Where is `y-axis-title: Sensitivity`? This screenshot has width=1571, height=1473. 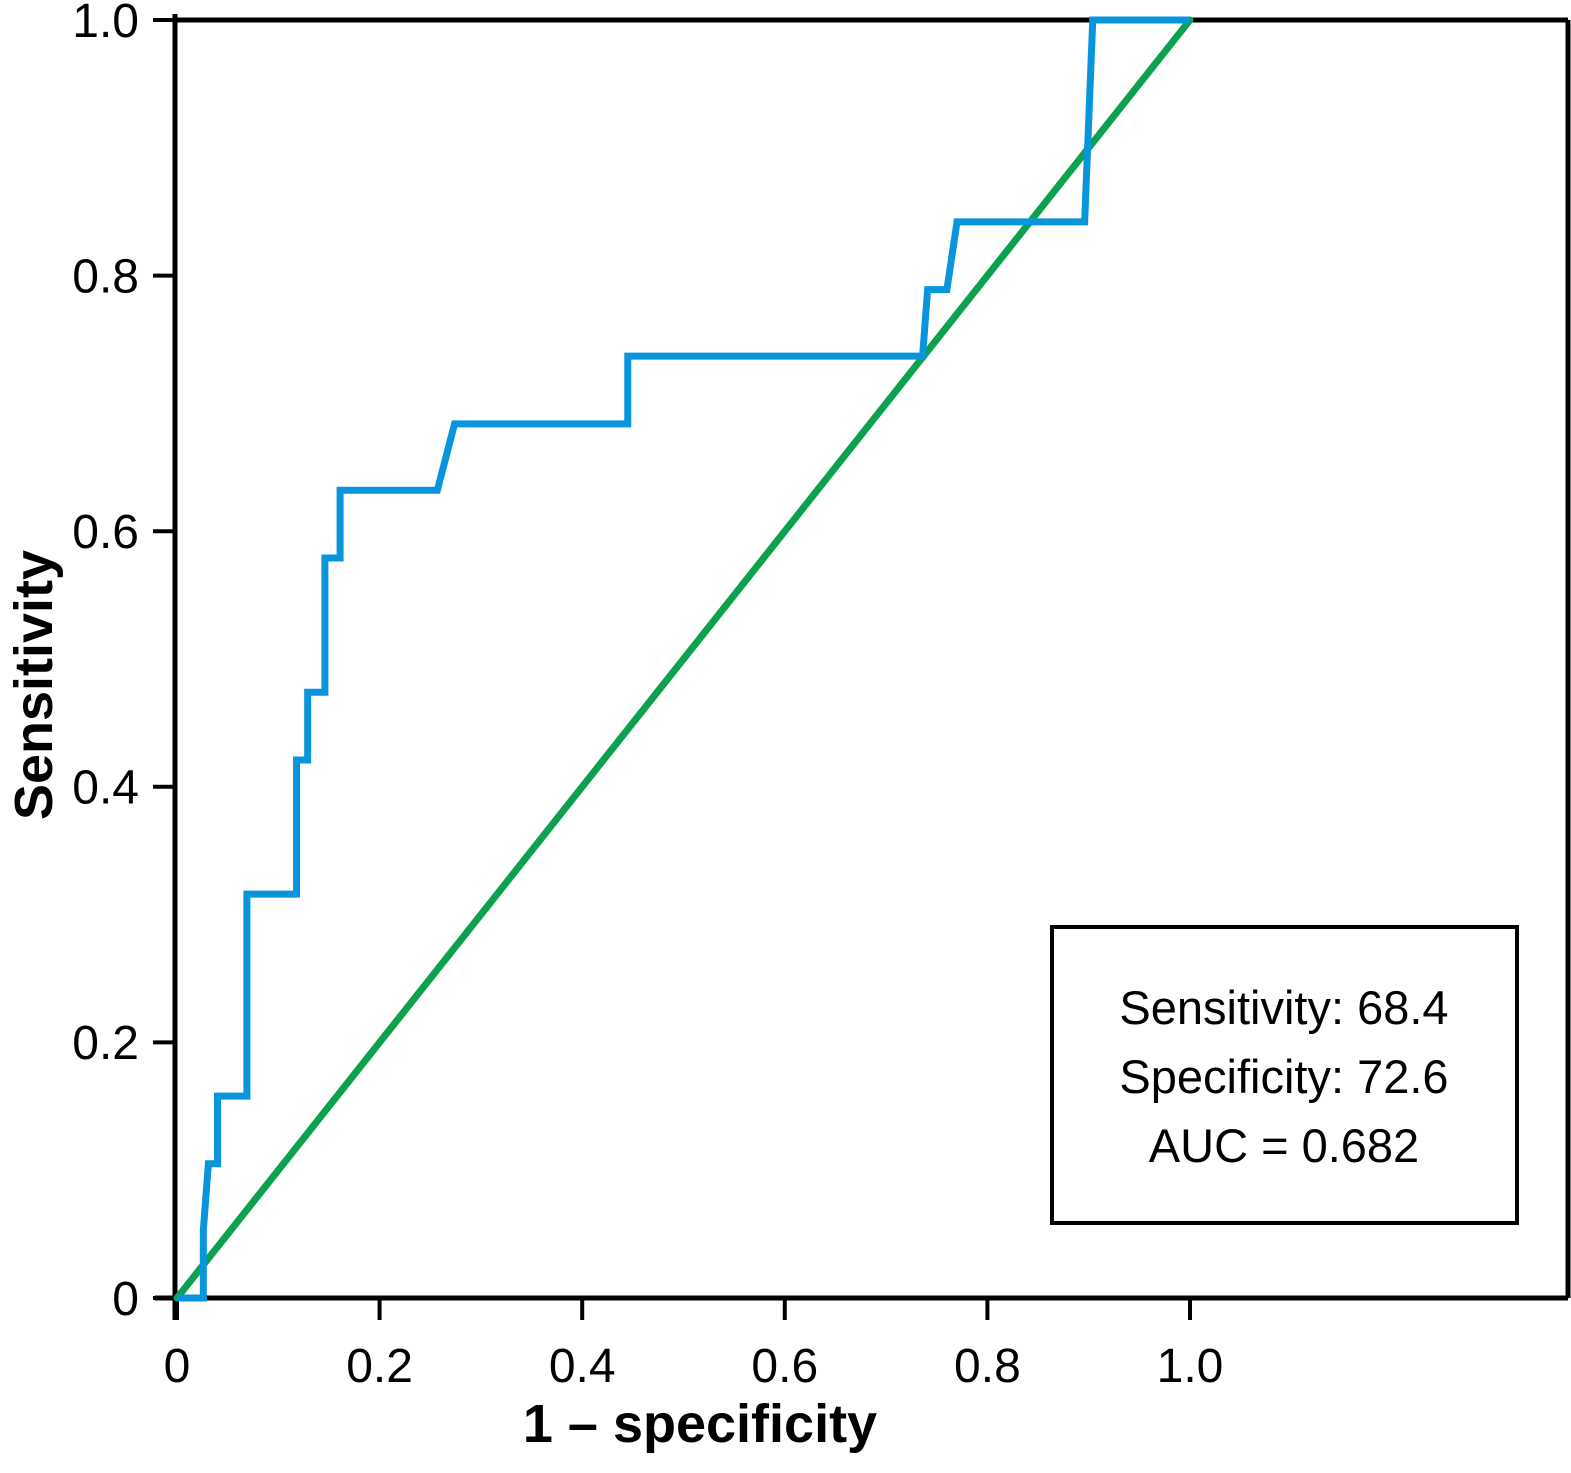 y-axis-title: Sensitivity is located at coordinates (34, 685).